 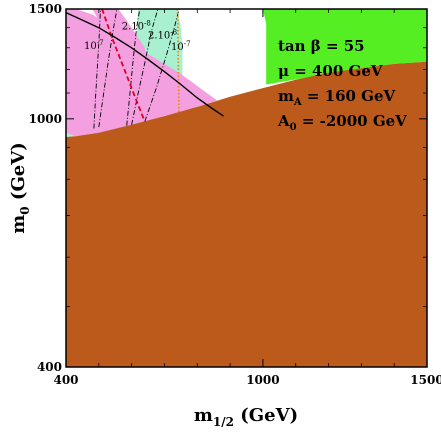 What do you see at coordinates (45, 119) in the screenshot?
I see `y-tick-label: 1000` at bounding box center [45, 119].